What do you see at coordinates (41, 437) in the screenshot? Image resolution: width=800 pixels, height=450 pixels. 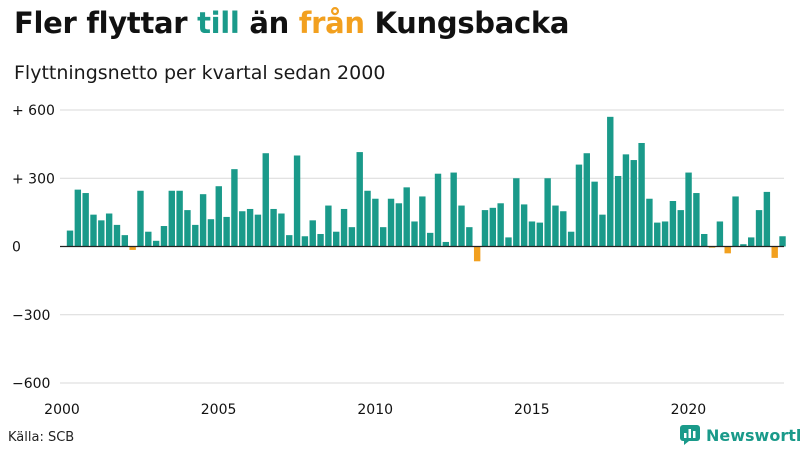 I see `source-label: Källa: SCB` at bounding box center [41, 437].